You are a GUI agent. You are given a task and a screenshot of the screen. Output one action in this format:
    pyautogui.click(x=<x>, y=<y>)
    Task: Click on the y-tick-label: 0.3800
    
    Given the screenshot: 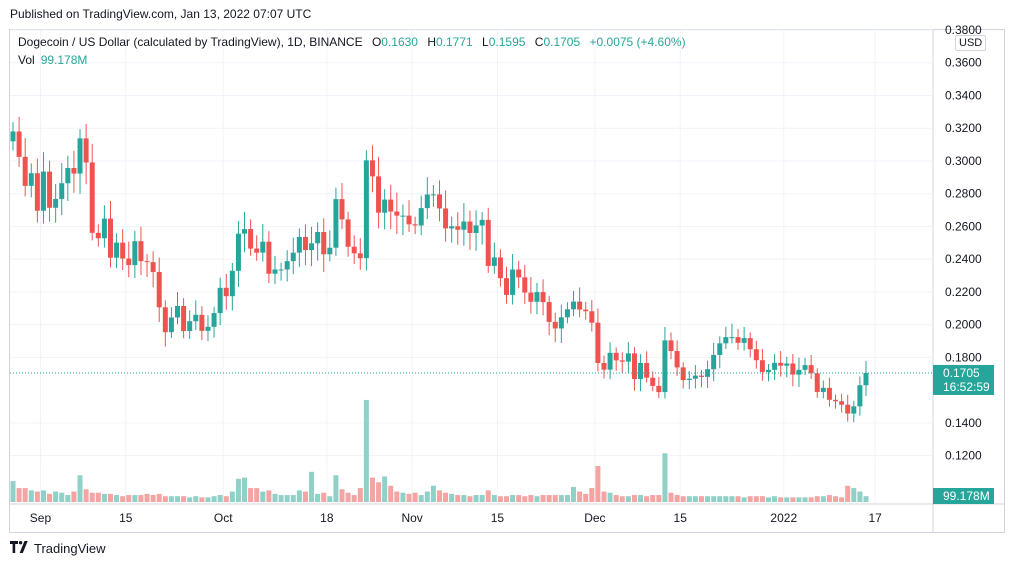 What is the action you would take?
    pyautogui.click(x=963, y=30)
    